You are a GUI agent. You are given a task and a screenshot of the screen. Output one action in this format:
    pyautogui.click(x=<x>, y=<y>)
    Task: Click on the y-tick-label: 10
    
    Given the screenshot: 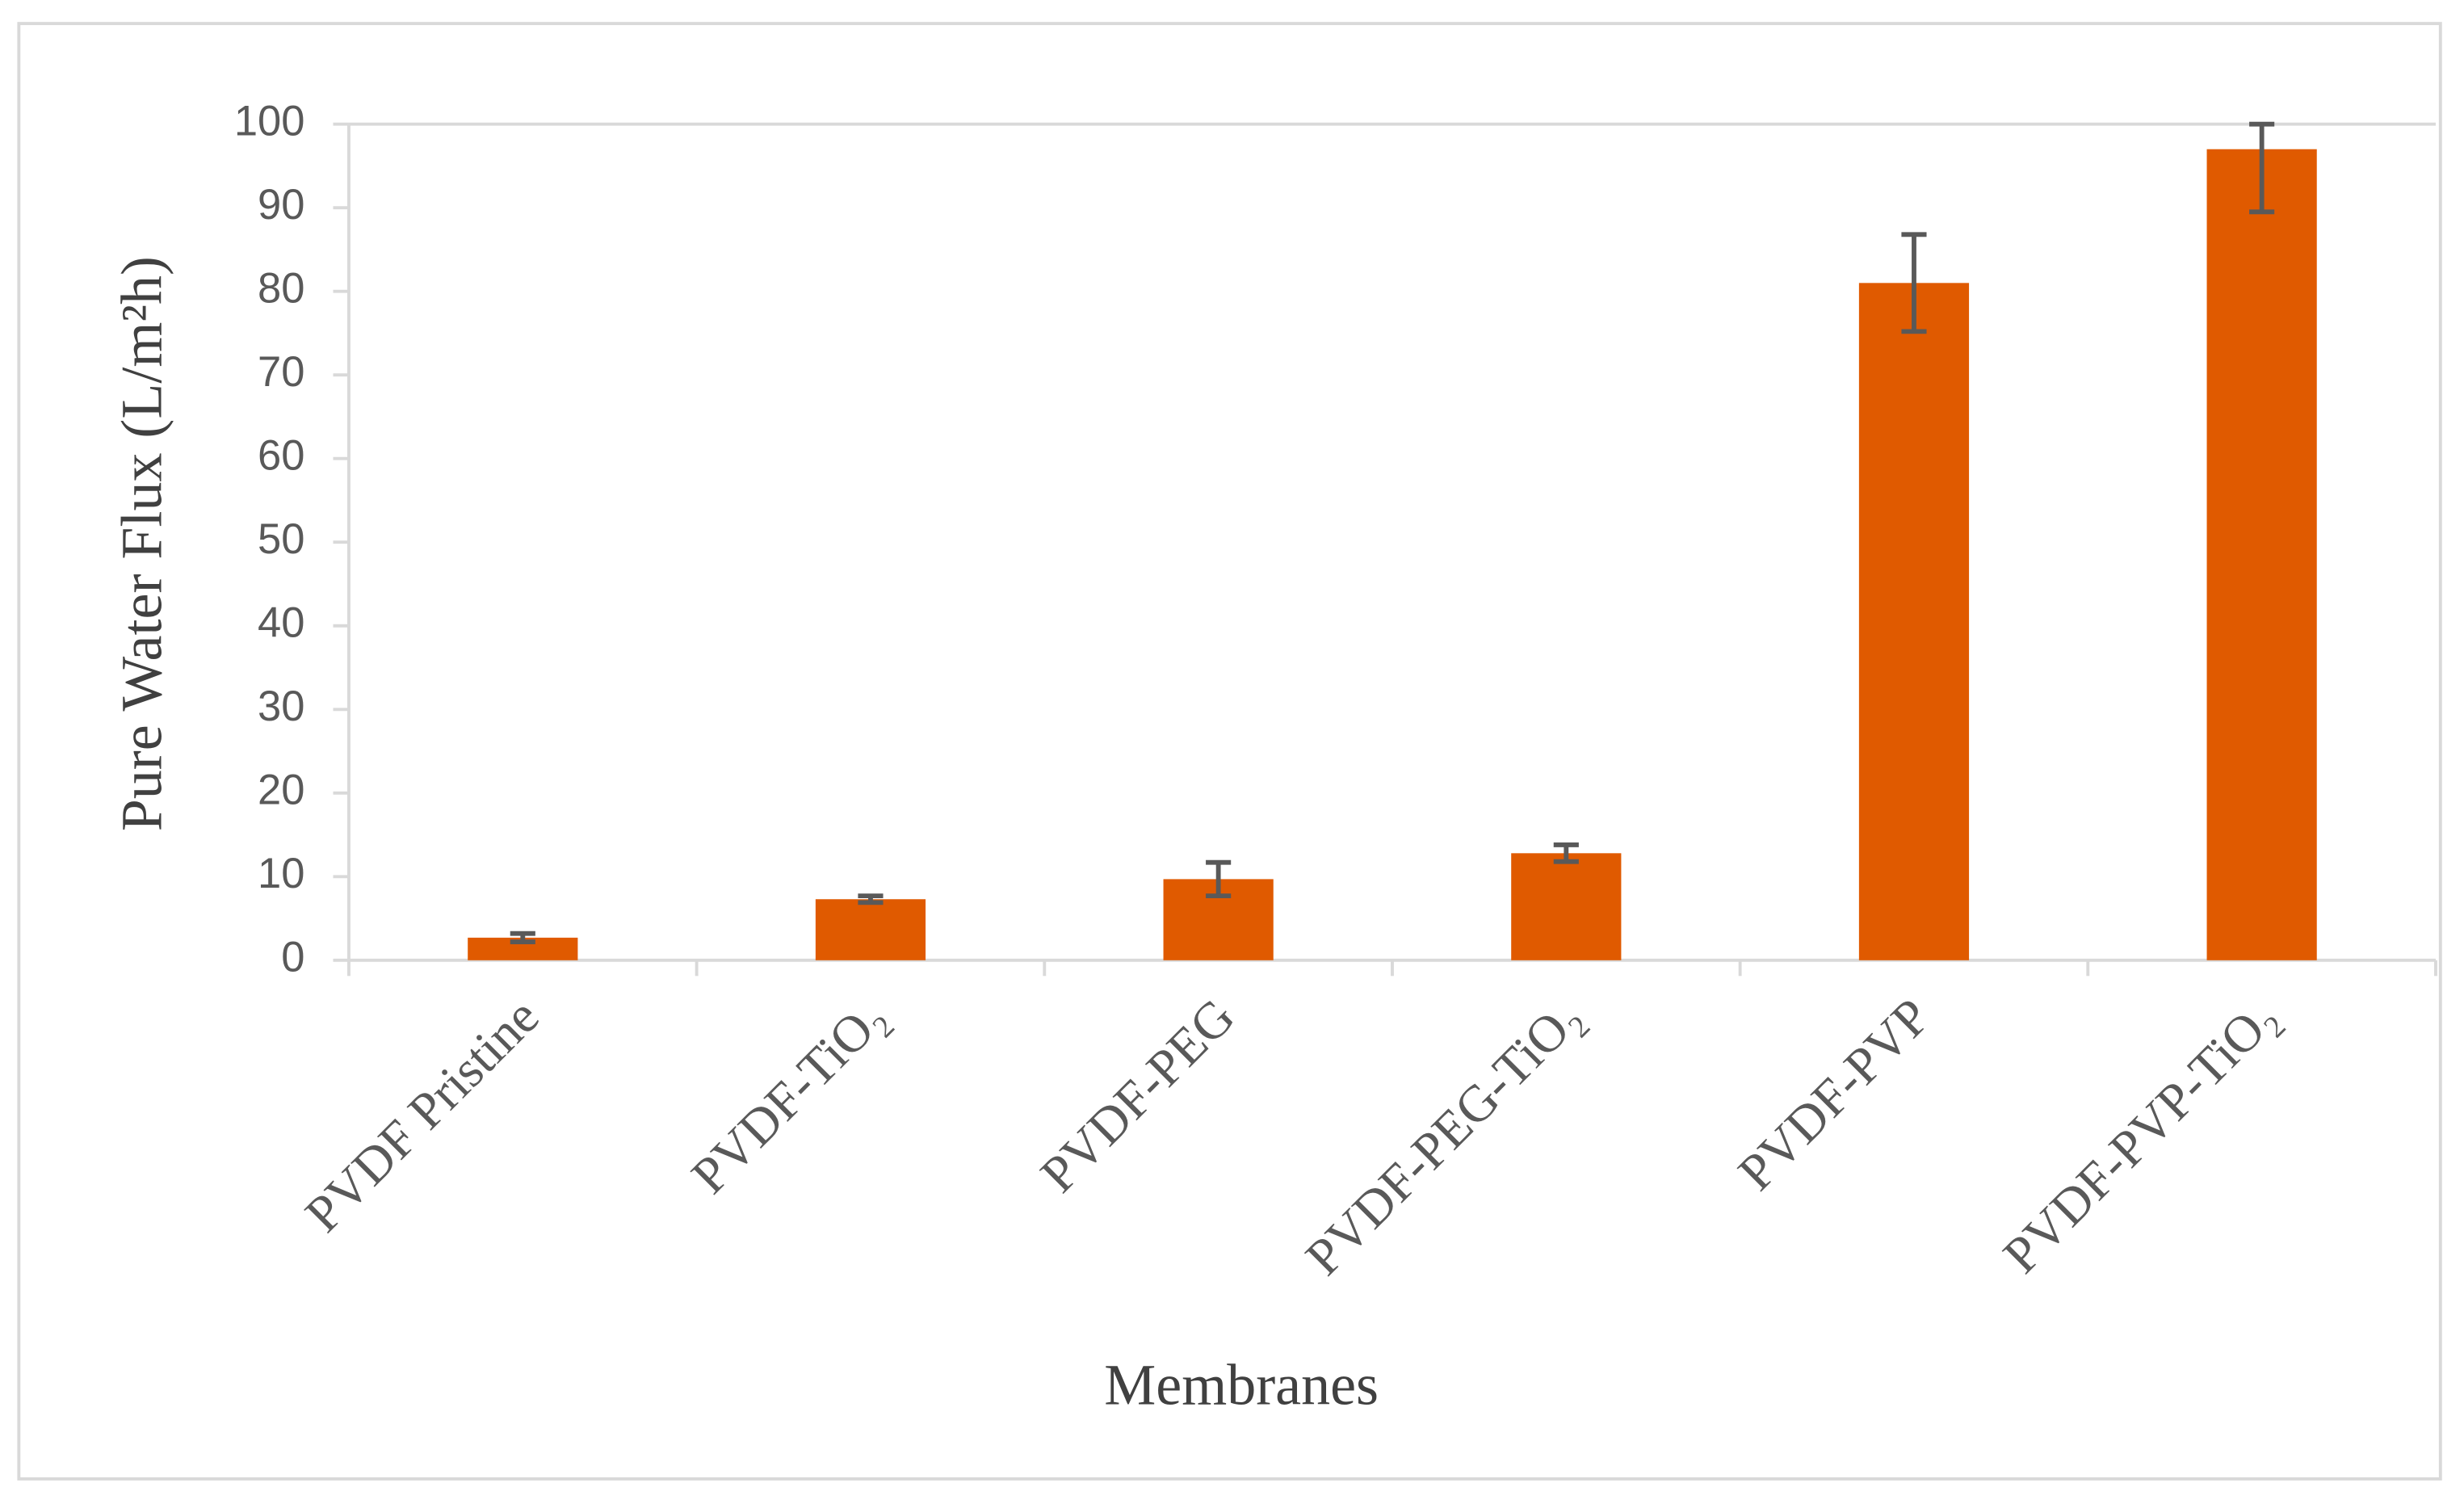 What is the action you would take?
    pyautogui.click(x=281, y=873)
    